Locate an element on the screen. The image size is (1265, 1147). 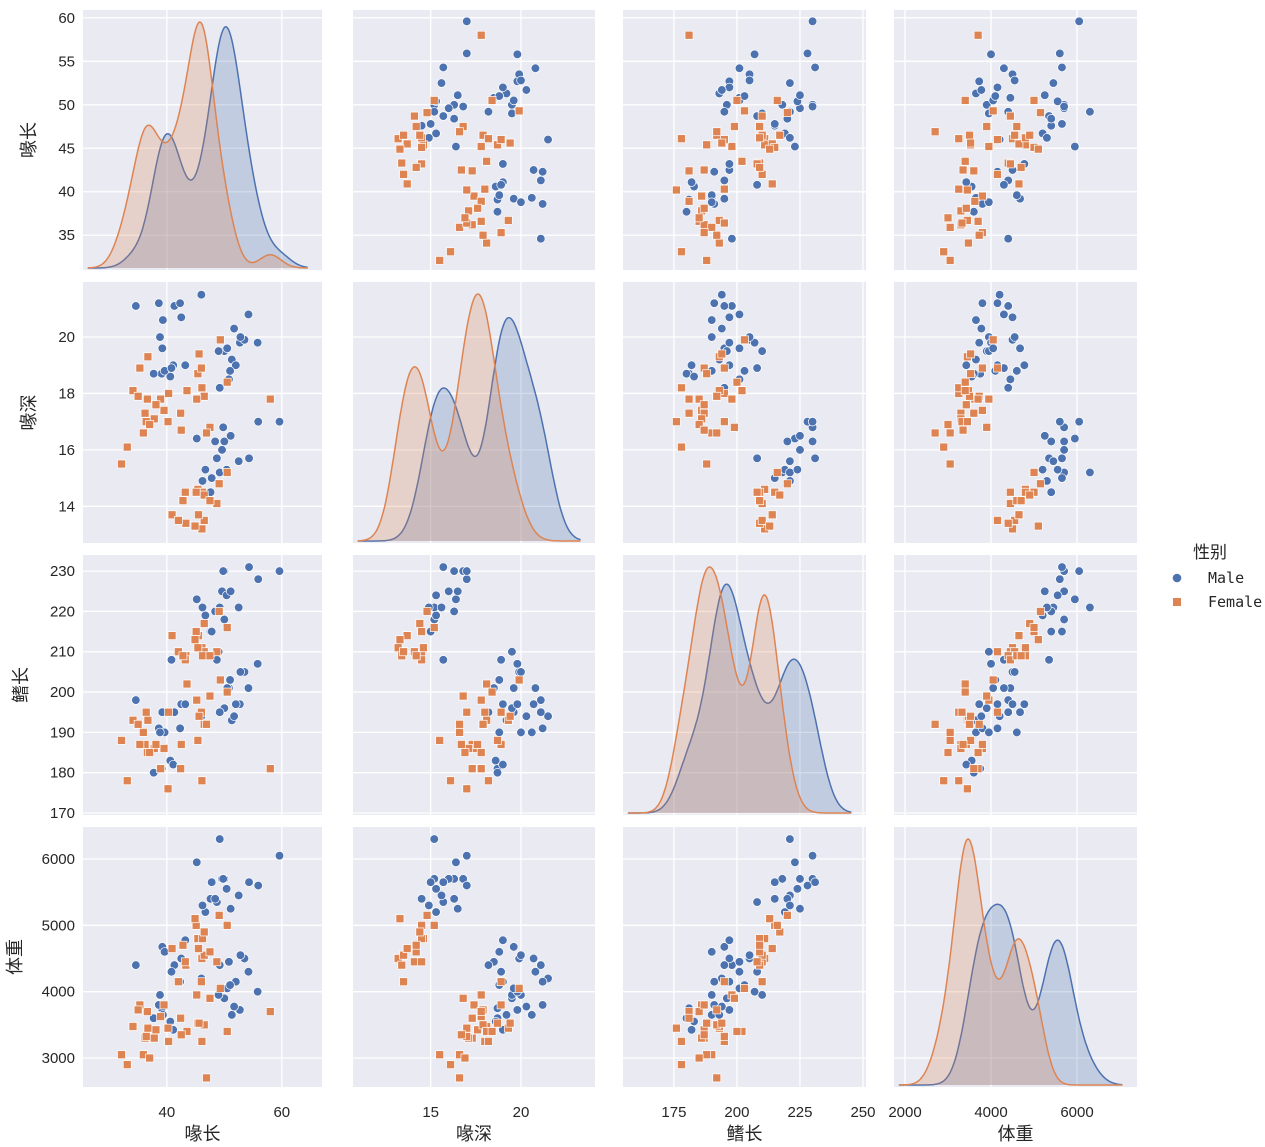
y-tick-label: 35 is located at coordinates (66, 235).